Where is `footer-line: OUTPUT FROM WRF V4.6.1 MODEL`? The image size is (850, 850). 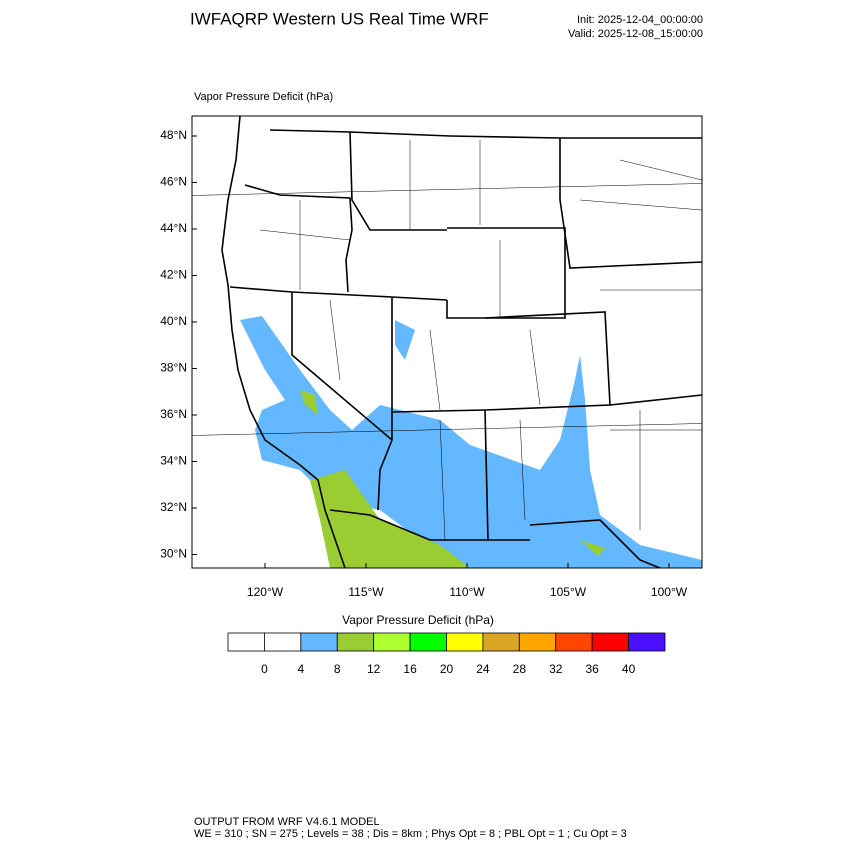 footer-line: OUTPUT FROM WRF V4.6.1 MODEL is located at coordinates (287, 822).